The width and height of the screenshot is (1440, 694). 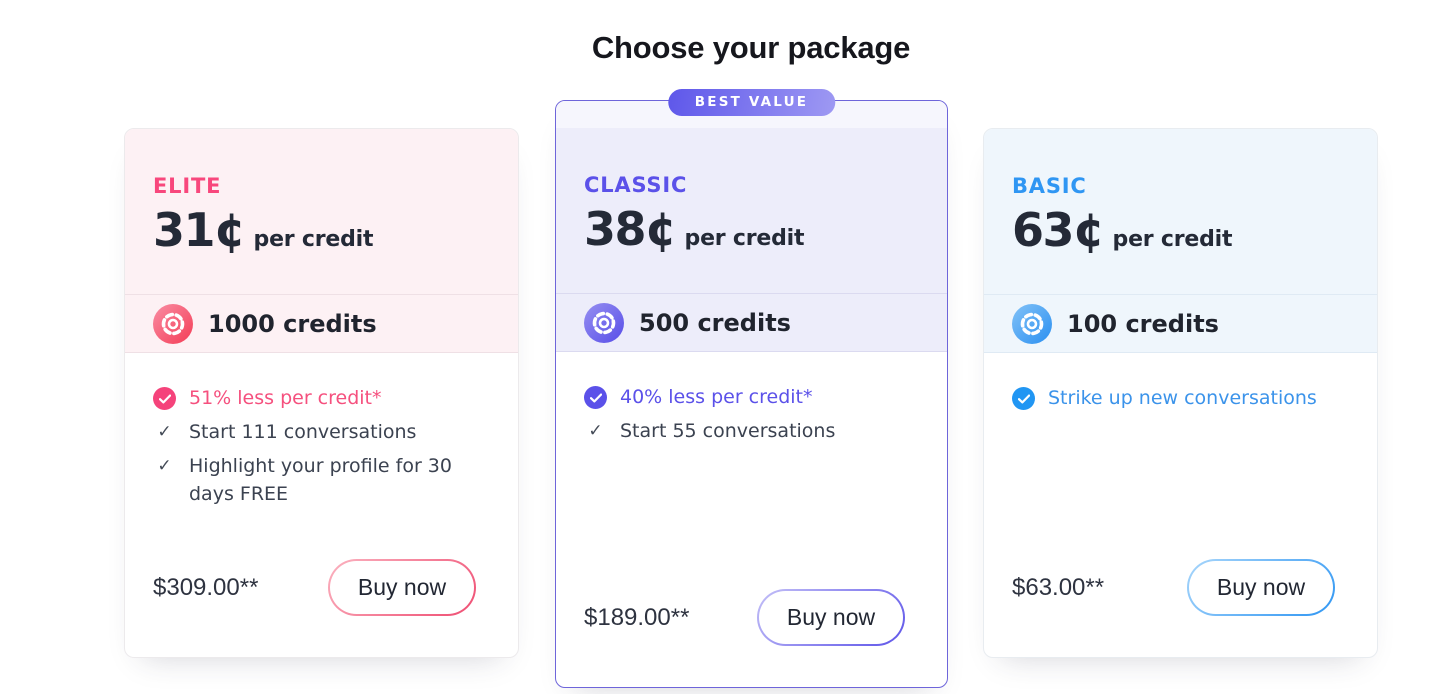 I want to click on credits-amount: 500 credits, so click(x=715, y=322).